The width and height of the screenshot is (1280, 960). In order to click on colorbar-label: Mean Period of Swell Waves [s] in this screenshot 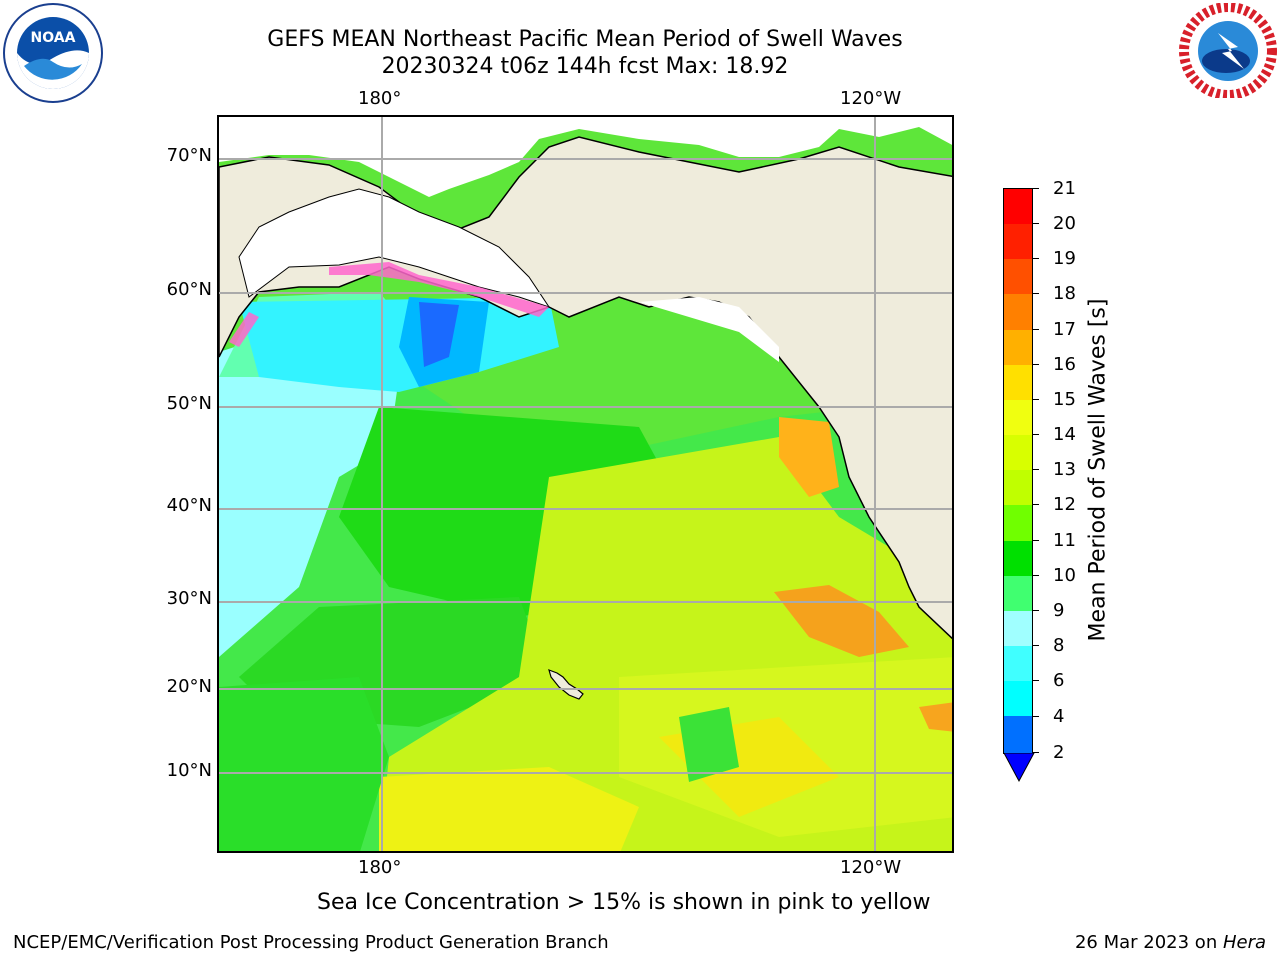, I will do `click(1098, 470)`.